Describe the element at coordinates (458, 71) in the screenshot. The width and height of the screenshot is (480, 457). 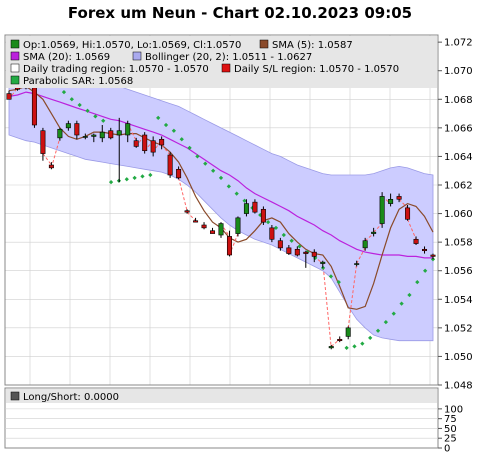
I see `y-tick-label: 1.070` at that location.